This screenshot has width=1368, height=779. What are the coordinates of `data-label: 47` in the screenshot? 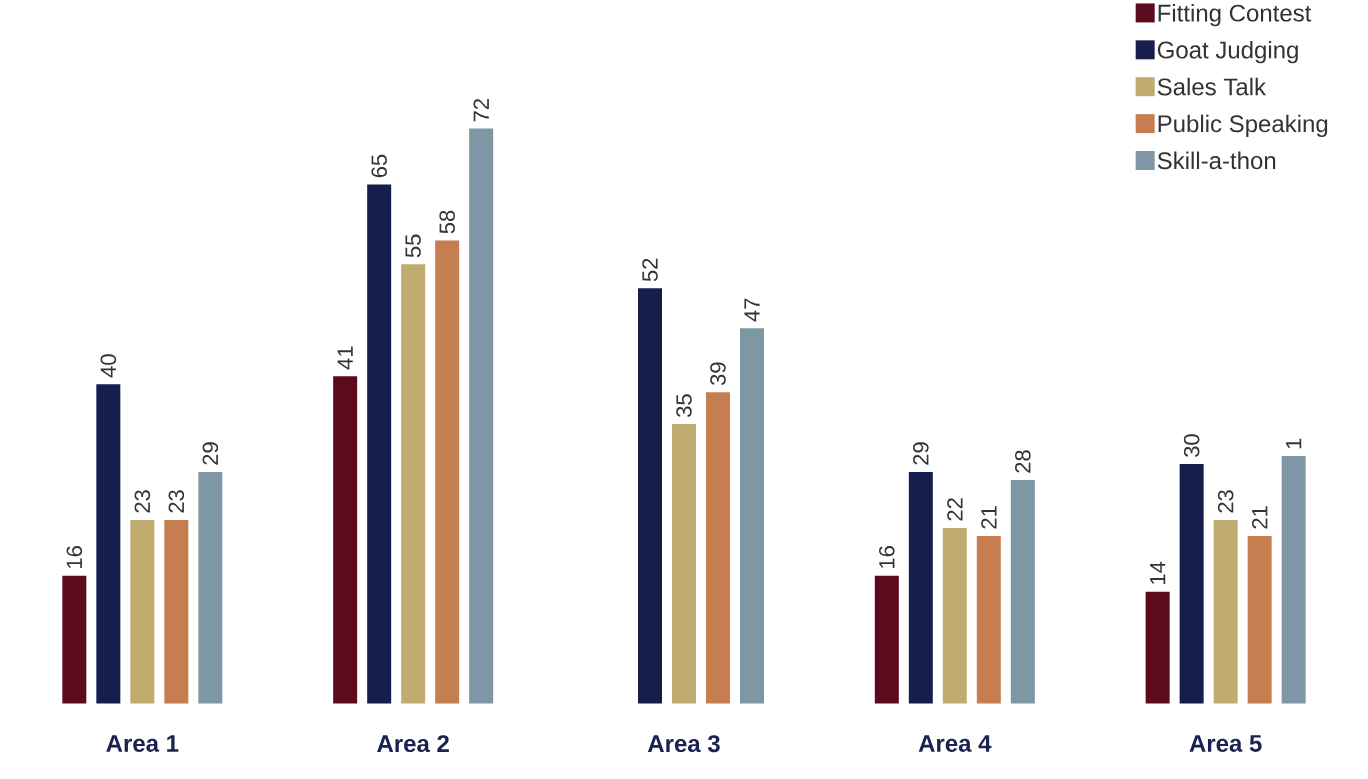 It's located at (752, 310).